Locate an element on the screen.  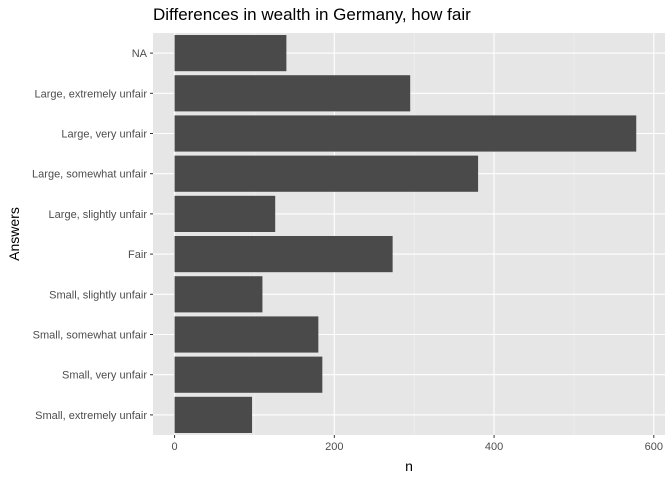
y-axis-title: Answers is located at coordinates (14, 234).